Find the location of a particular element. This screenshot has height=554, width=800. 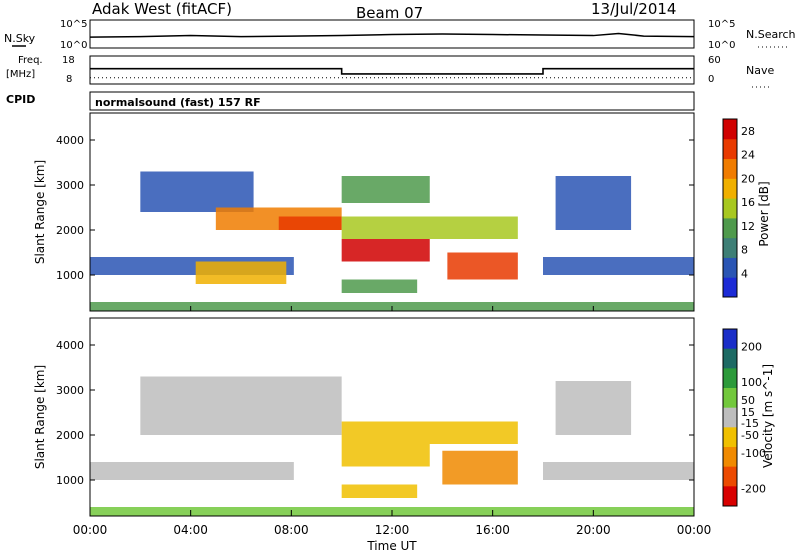

nsearch-label: N.Search is located at coordinates (771, 34).